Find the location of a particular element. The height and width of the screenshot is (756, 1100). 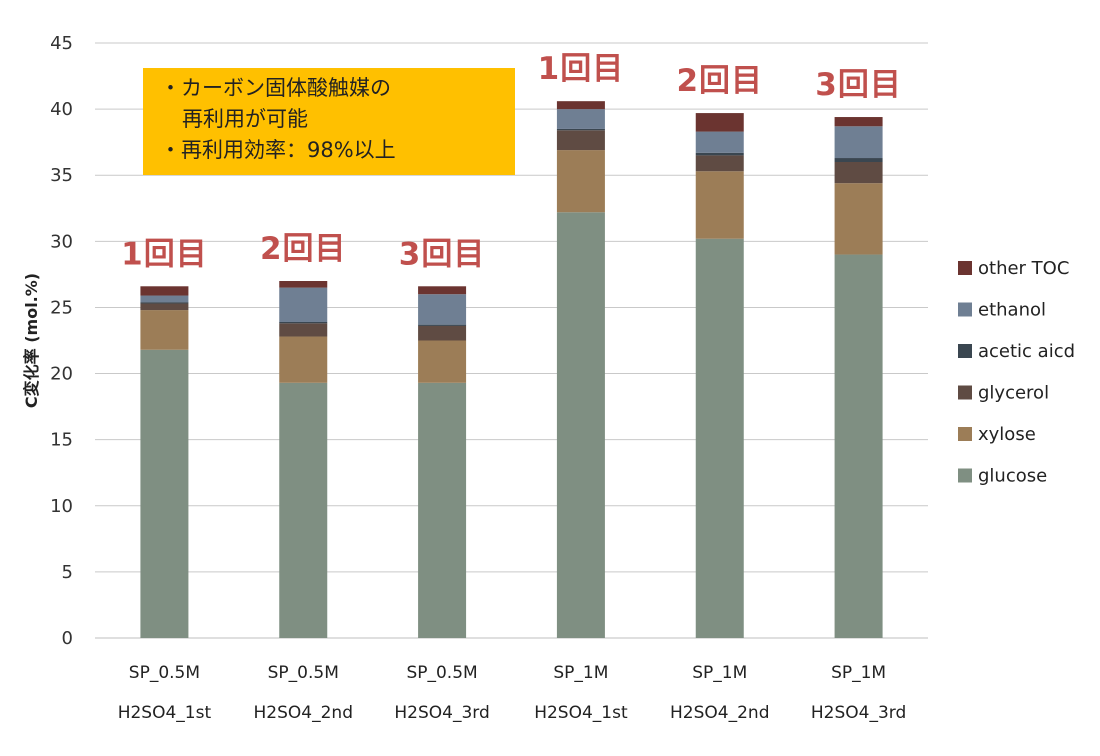

legend-label: acetic aicd is located at coordinates (1026, 351).